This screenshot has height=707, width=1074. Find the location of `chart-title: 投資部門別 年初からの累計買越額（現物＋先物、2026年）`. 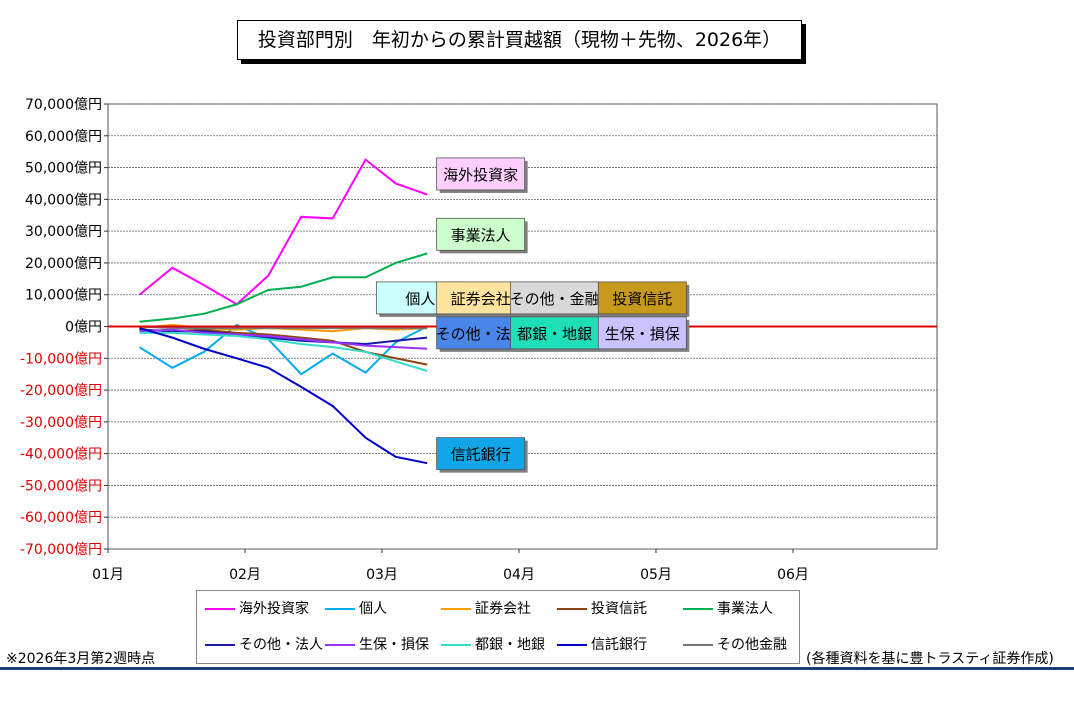

chart-title: 投資部門別 年初からの累計買越額（現物＋先物、2026年） is located at coordinates (519, 40).